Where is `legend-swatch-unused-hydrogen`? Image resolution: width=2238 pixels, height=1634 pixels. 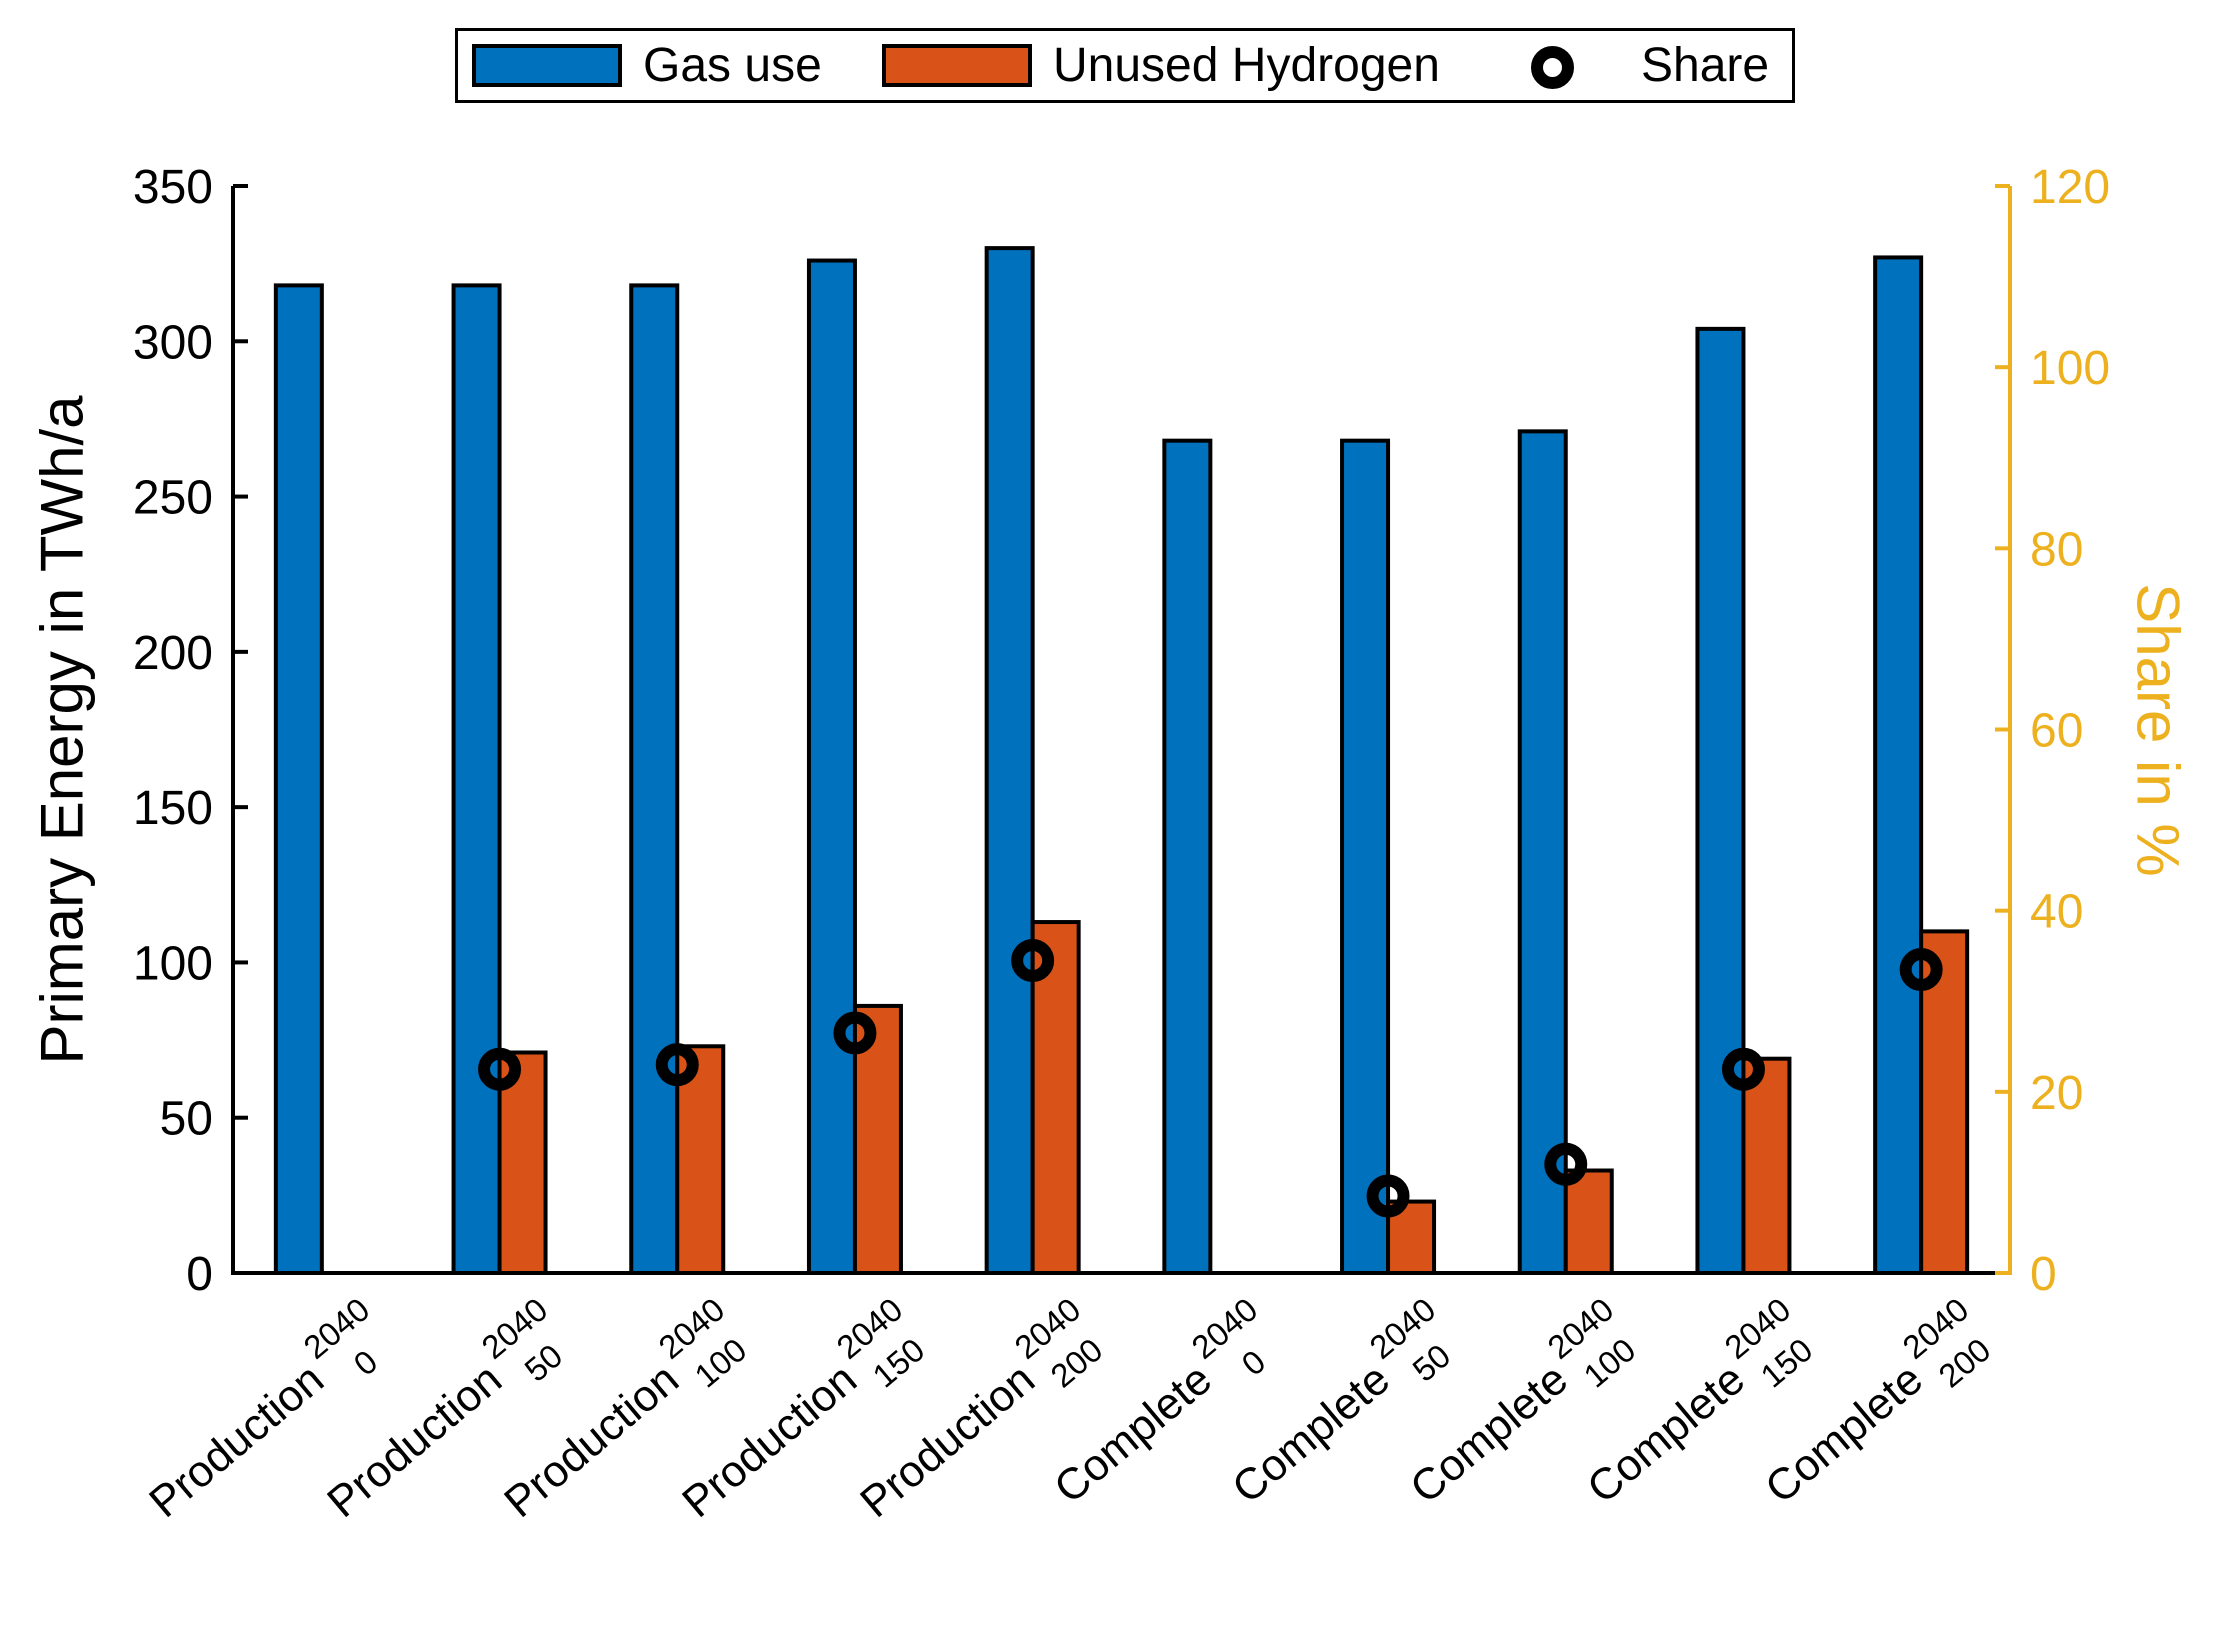 legend-swatch-unused-hydrogen is located at coordinates (957, 65).